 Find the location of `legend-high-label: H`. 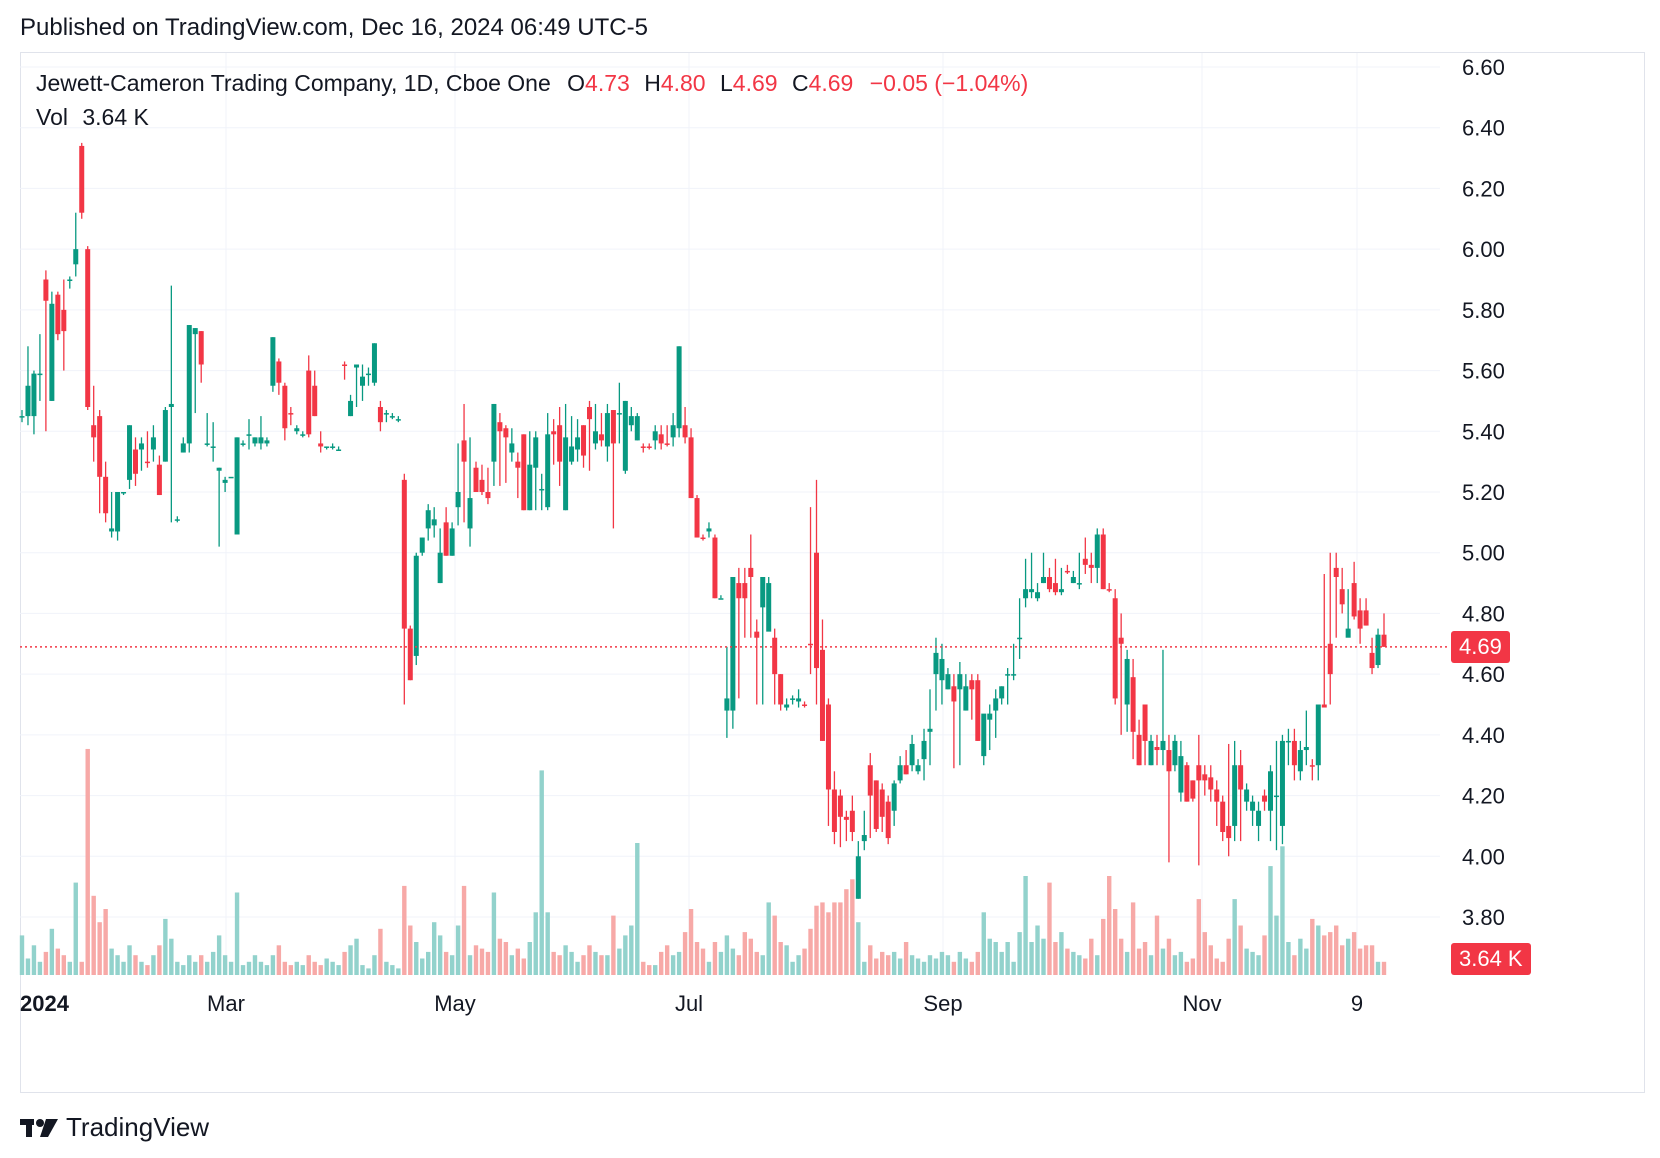

legend-high-label: H is located at coordinates (652, 83).